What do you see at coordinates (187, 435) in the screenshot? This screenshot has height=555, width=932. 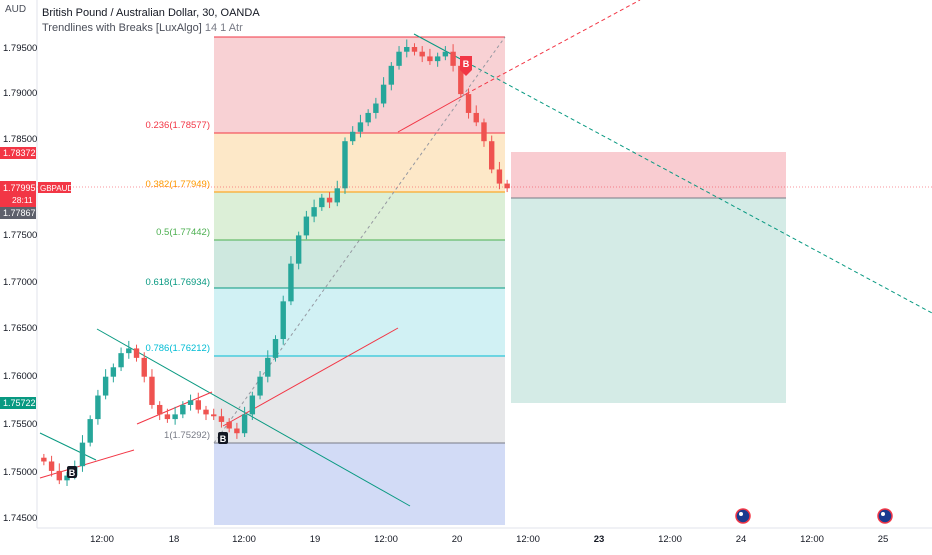 I see `fib-label-1: 1(1.75292)` at bounding box center [187, 435].